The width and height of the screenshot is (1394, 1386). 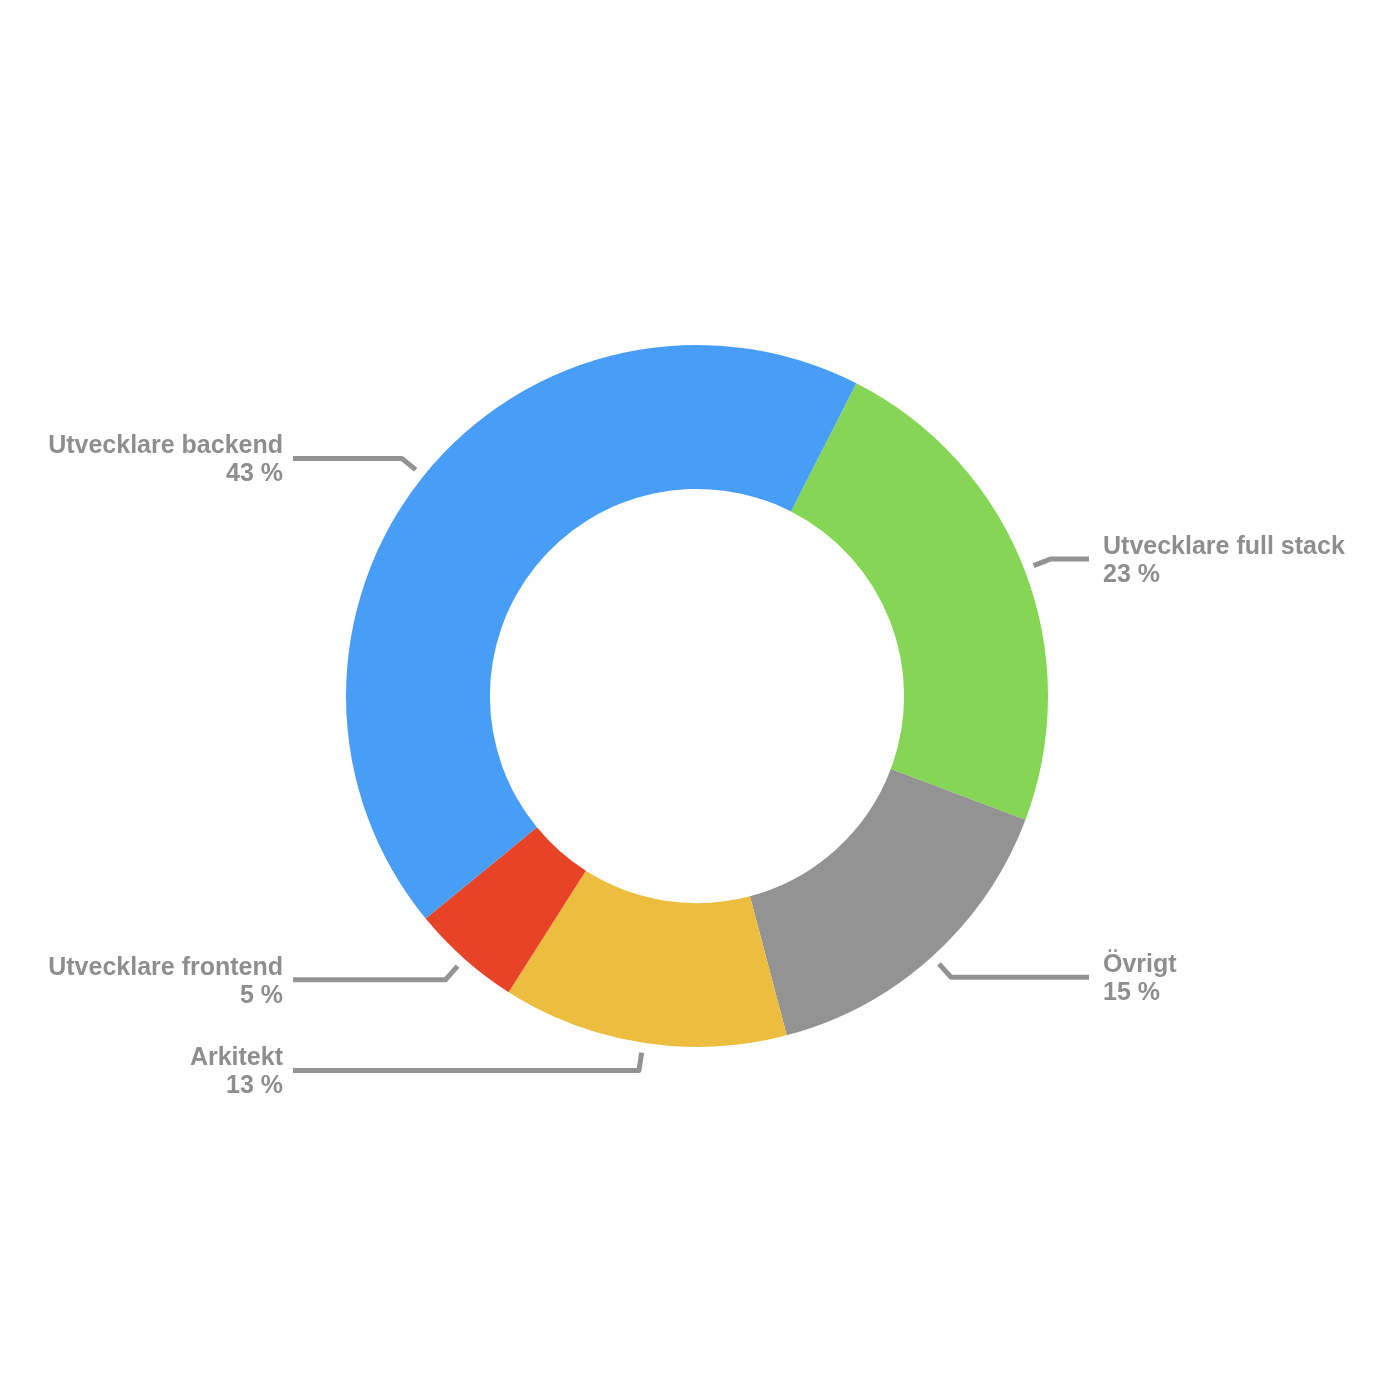 I want to click on slice-label: Arkitekt, so click(x=236, y=1056).